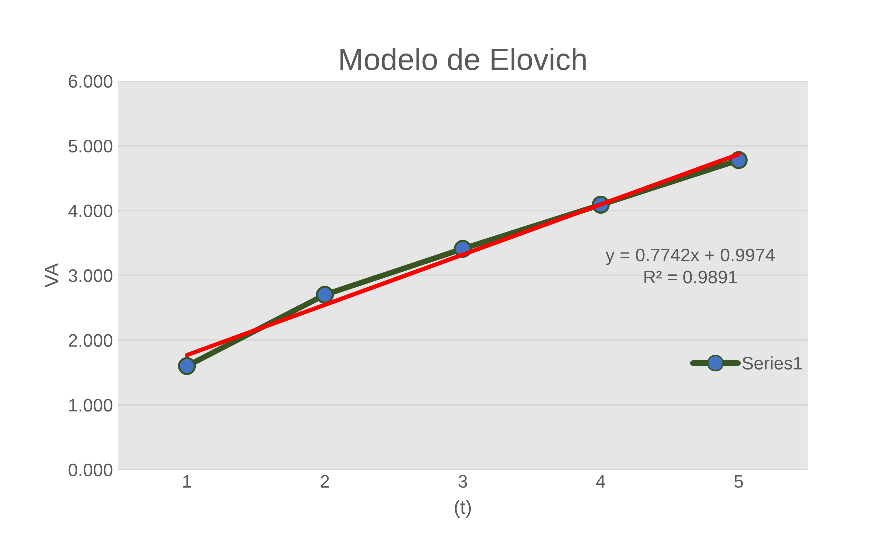 The image size is (882, 542). I want to click on y-tick-label: 0.000, so click(90, 470).